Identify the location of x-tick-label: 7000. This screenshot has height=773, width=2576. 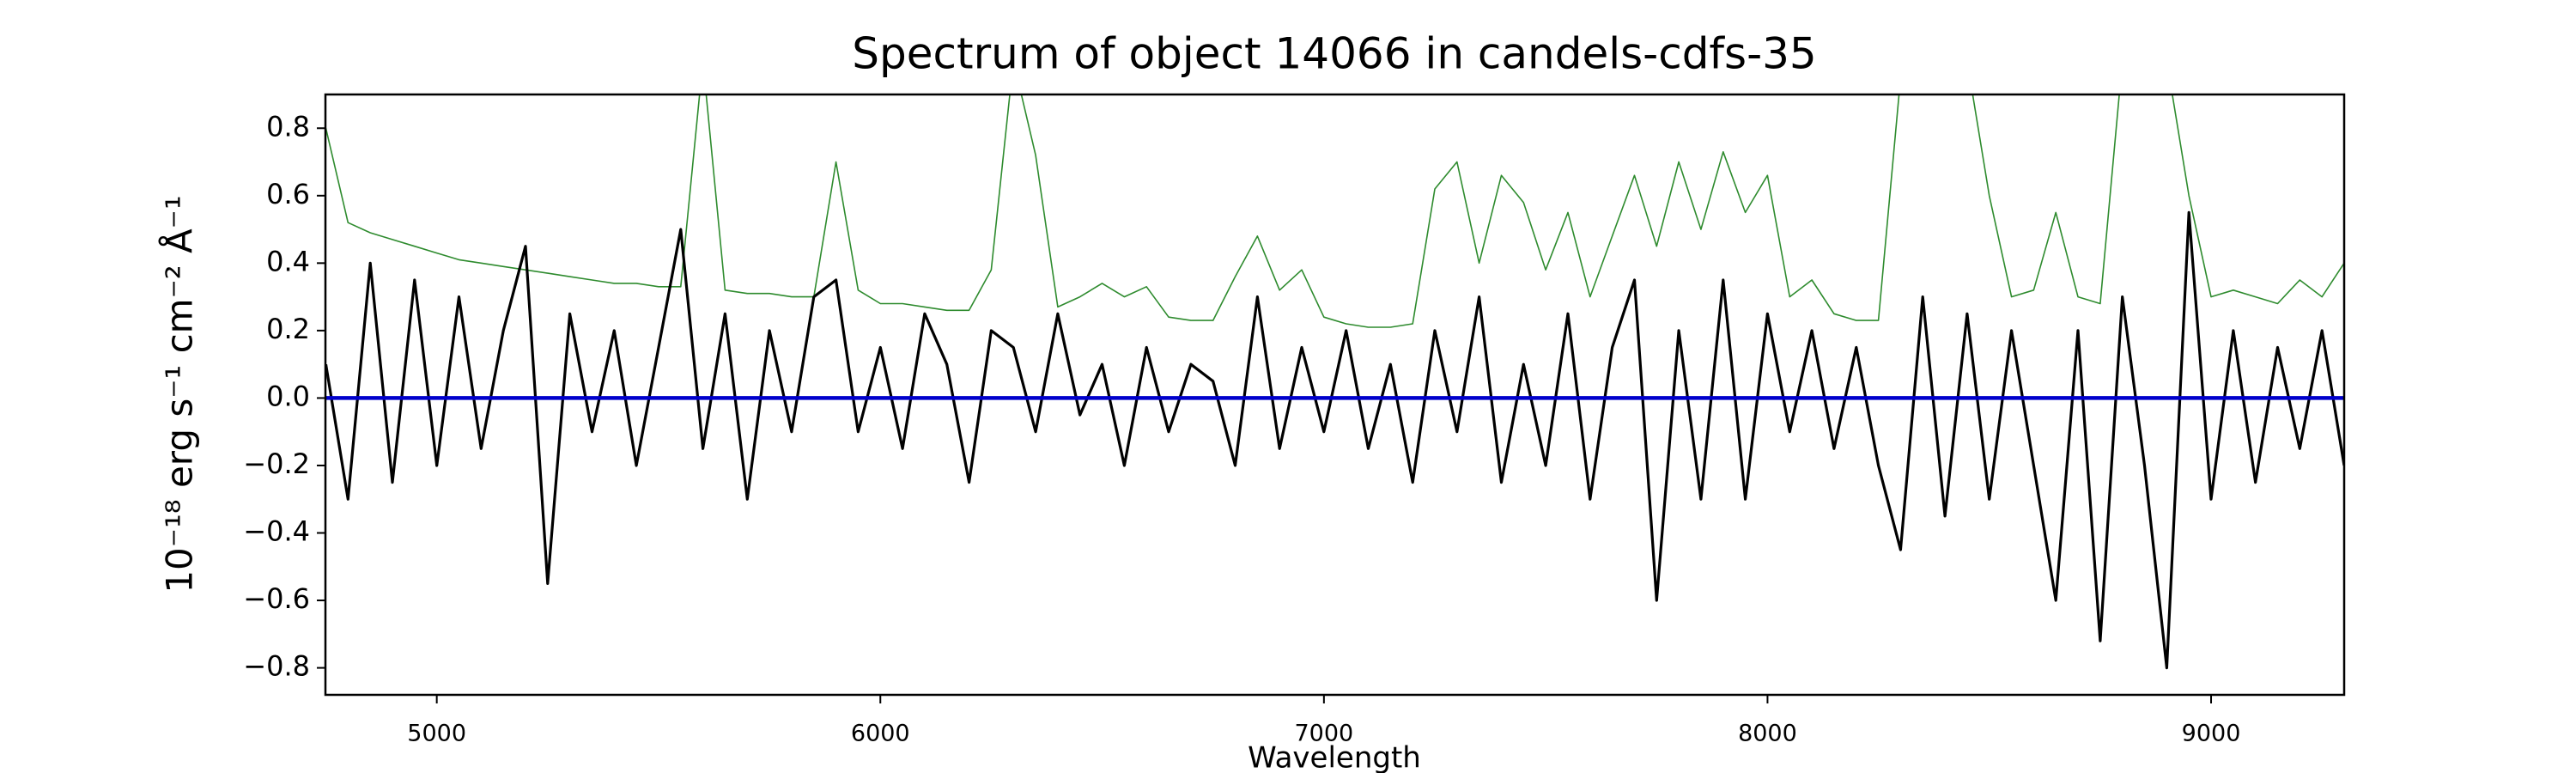
(1323, 734).